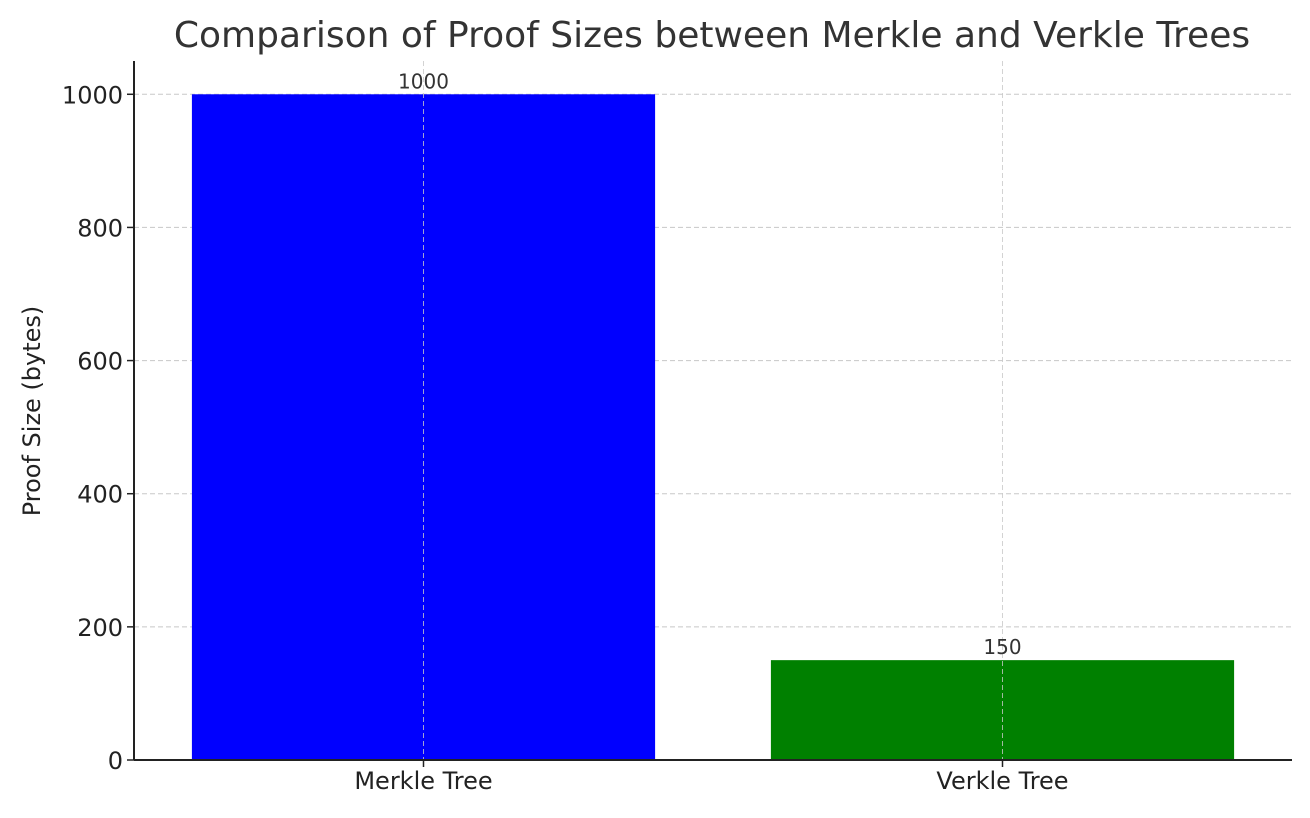  I want to click on y-tick-label: 0, so click(115, 761).